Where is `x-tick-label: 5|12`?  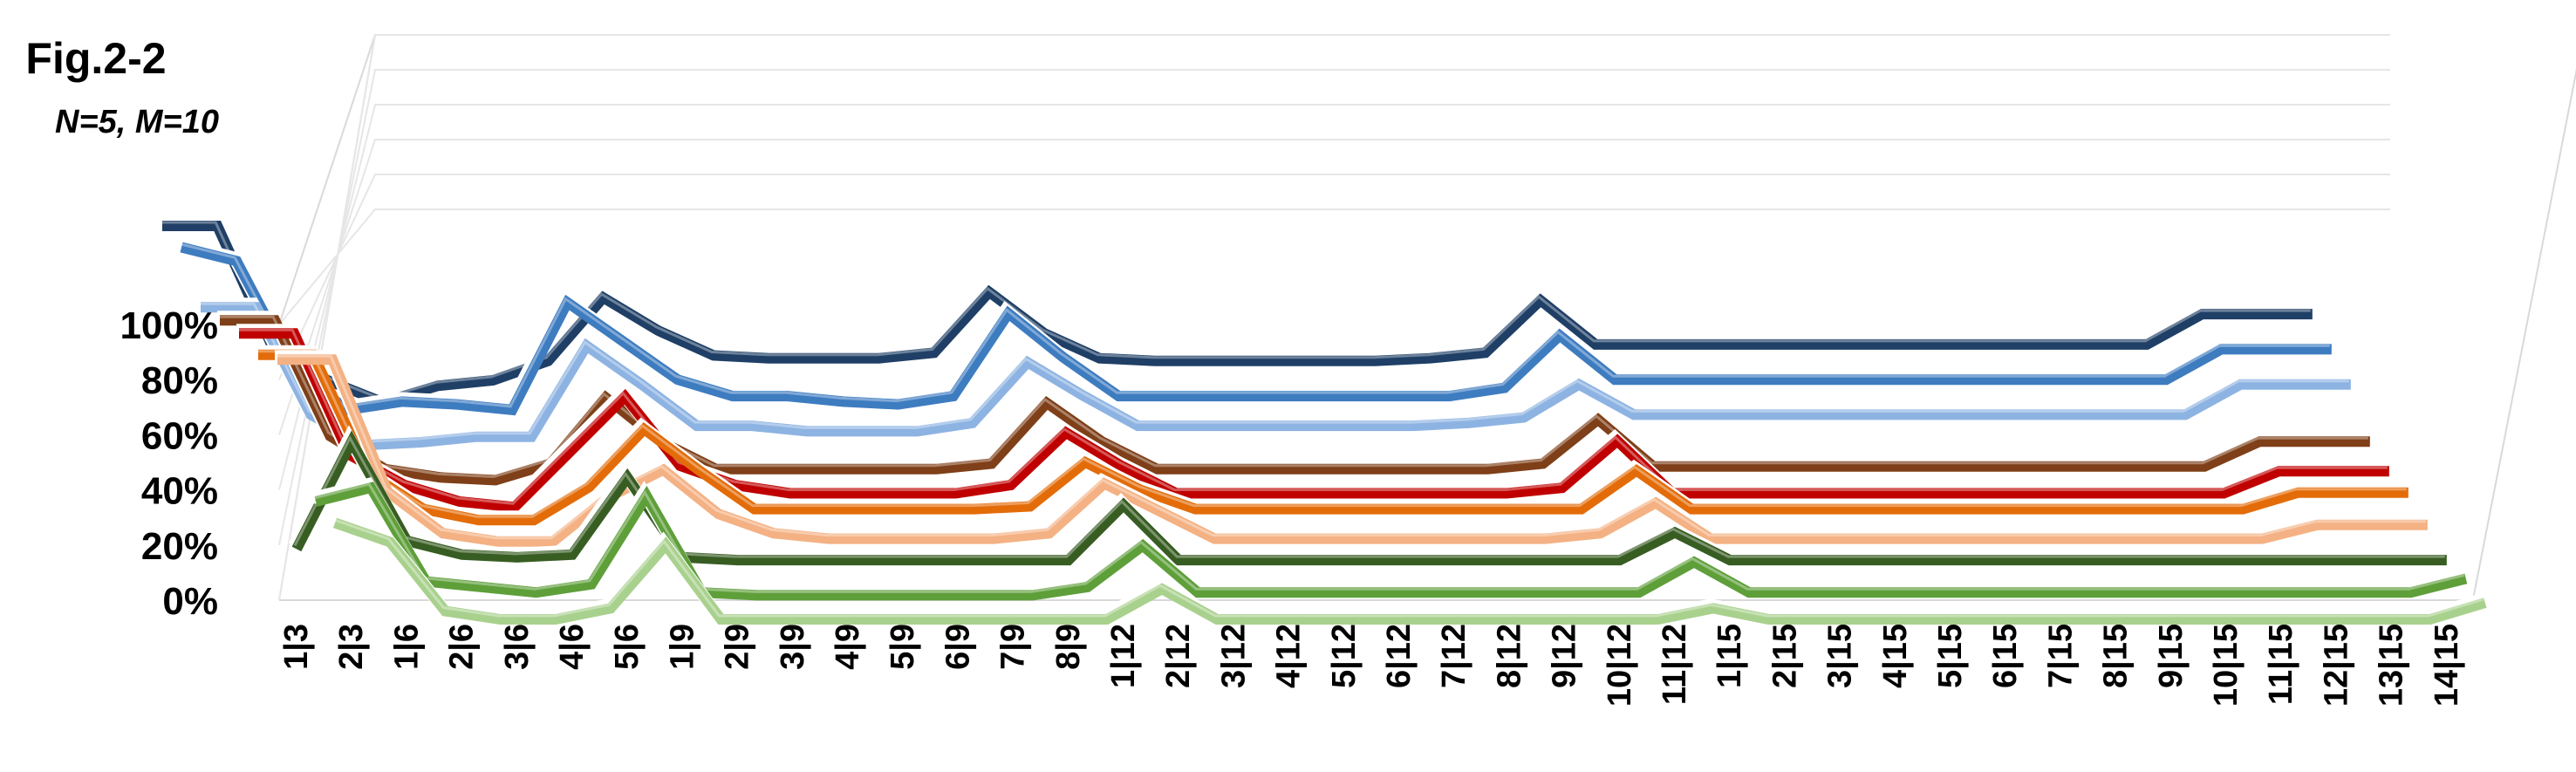 x-tick-label: 5|12 is located at coordinates (1344, 656).